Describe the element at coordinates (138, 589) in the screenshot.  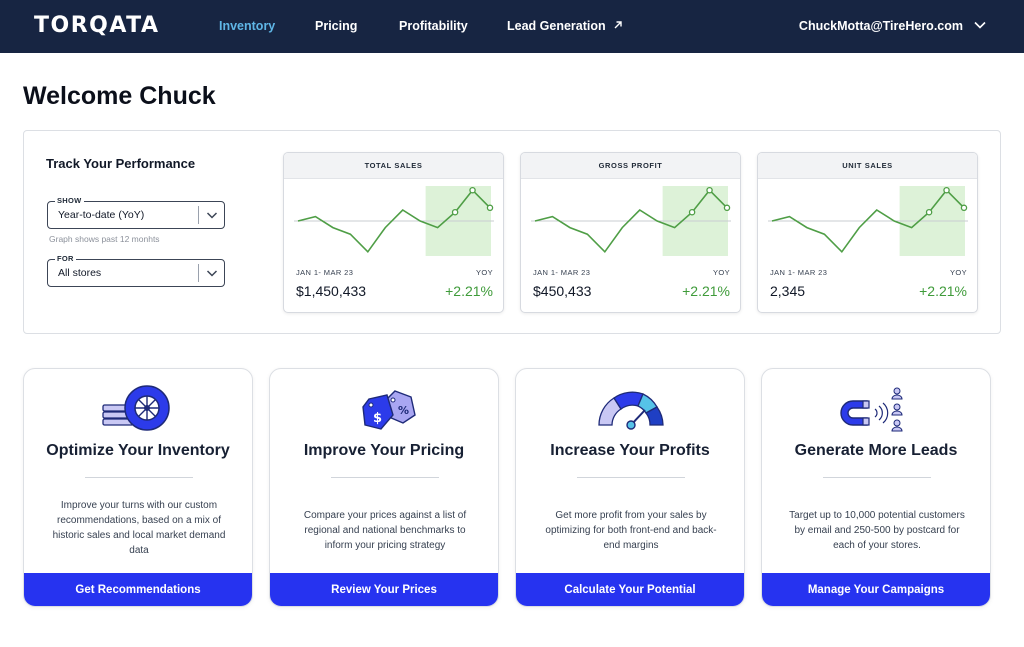
I see `get-recommendations-button: Get Recommendations` at that location.